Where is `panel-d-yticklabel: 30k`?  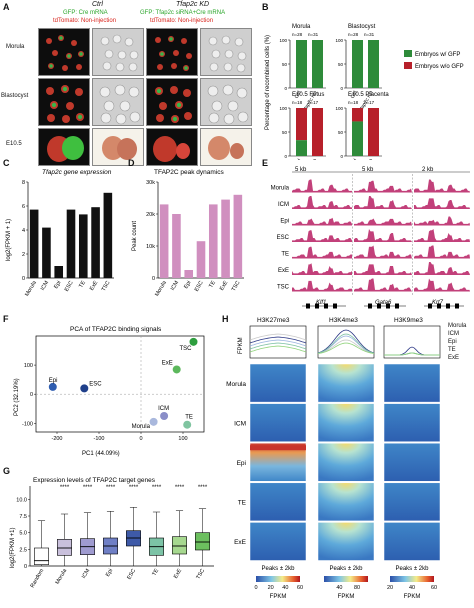 panel-d-yticklabel: 30k is located at coordinates (150, 183).